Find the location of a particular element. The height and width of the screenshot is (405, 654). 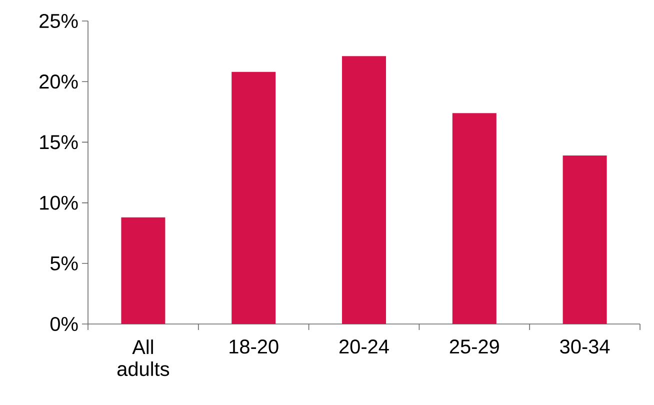

y-tick-label: 0% is located at coordinates (64, 324).